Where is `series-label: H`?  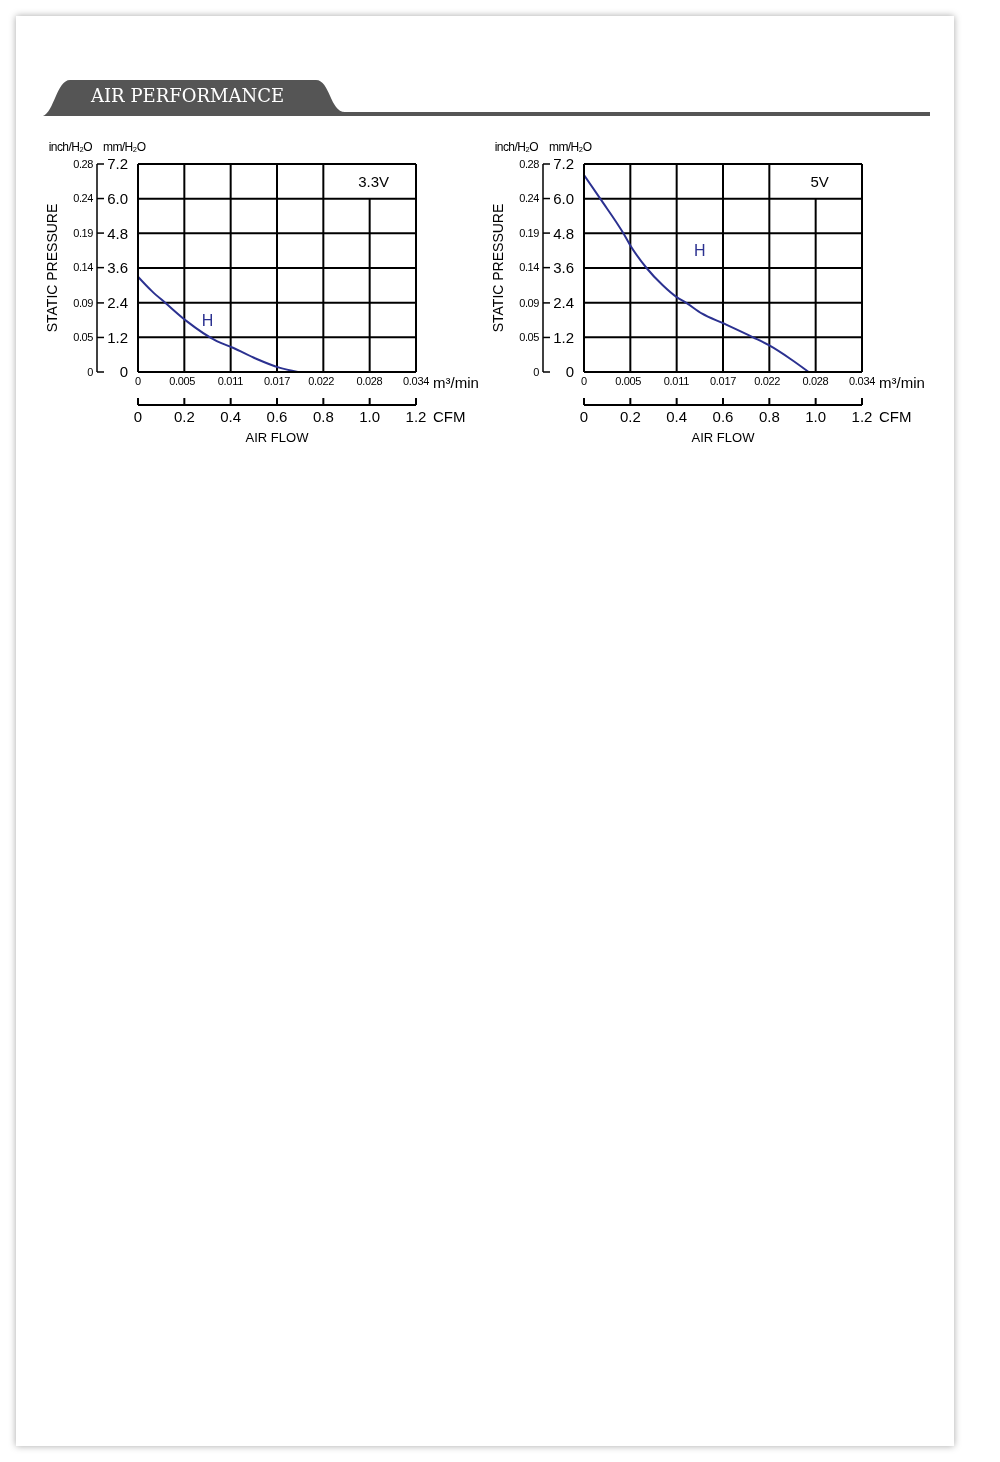
series-label: H is located at coordinates (207, 320).